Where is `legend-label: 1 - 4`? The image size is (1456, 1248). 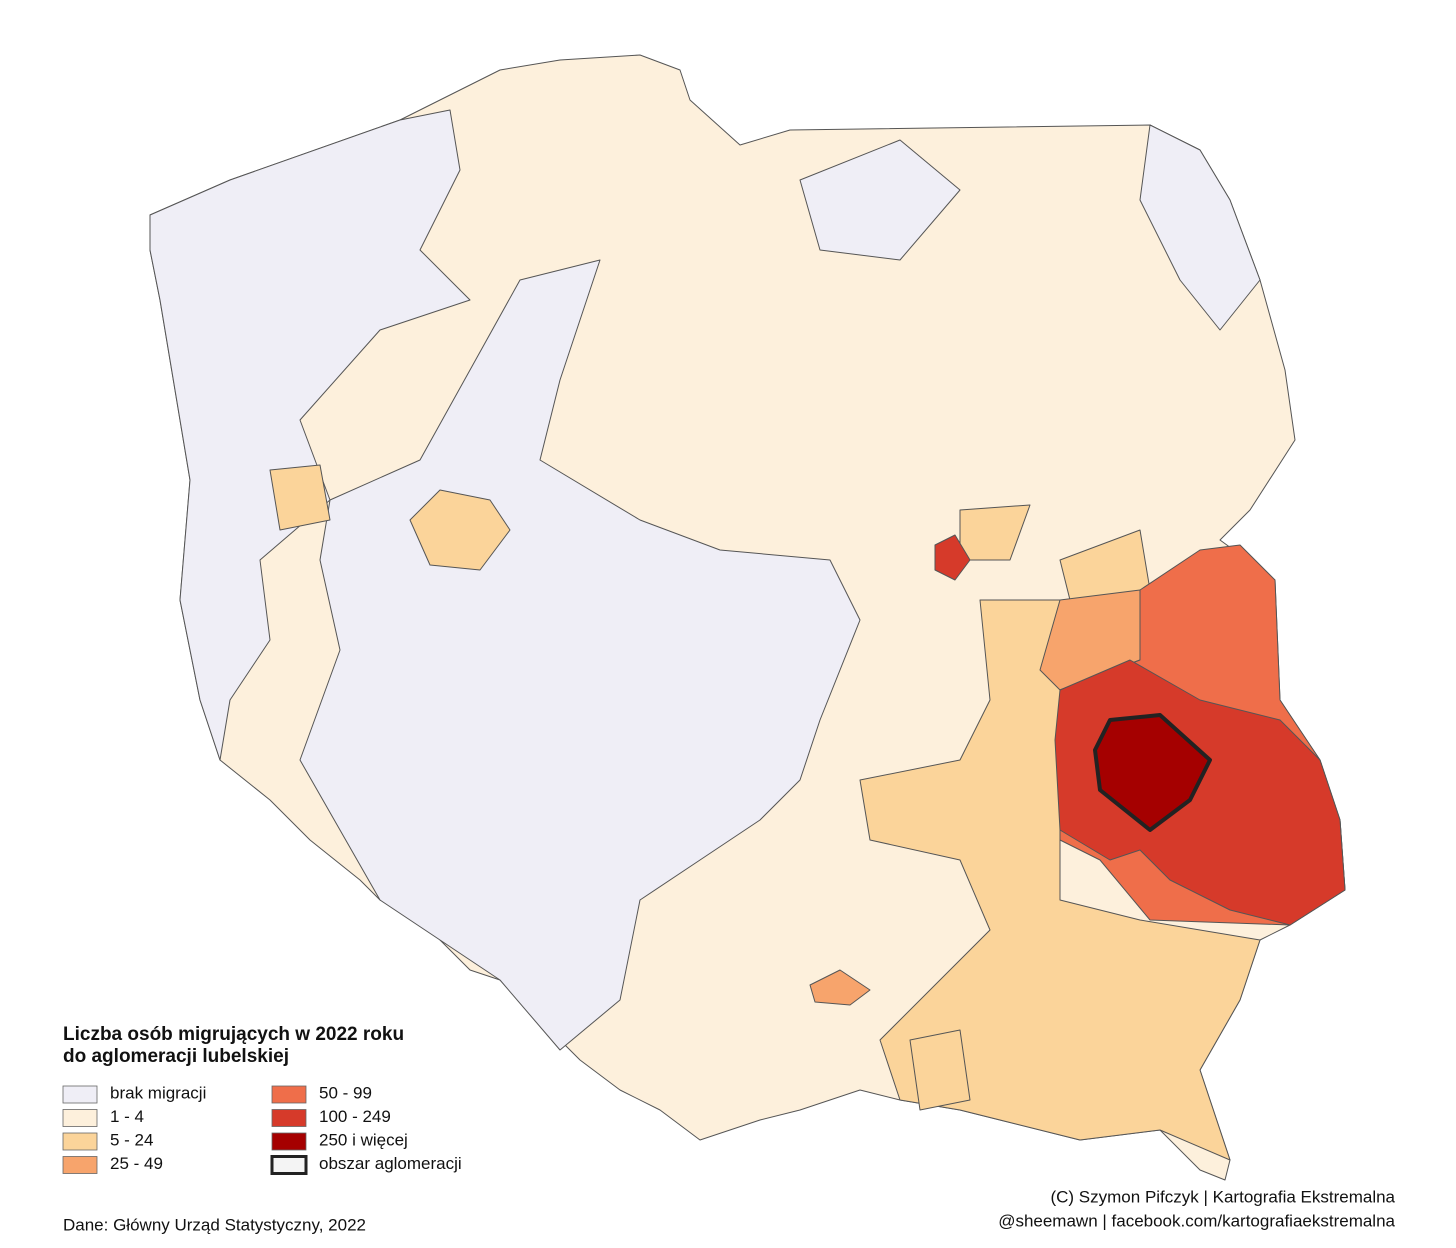
legend-label: 1 - 4 is located at coordinates (127, 1116).